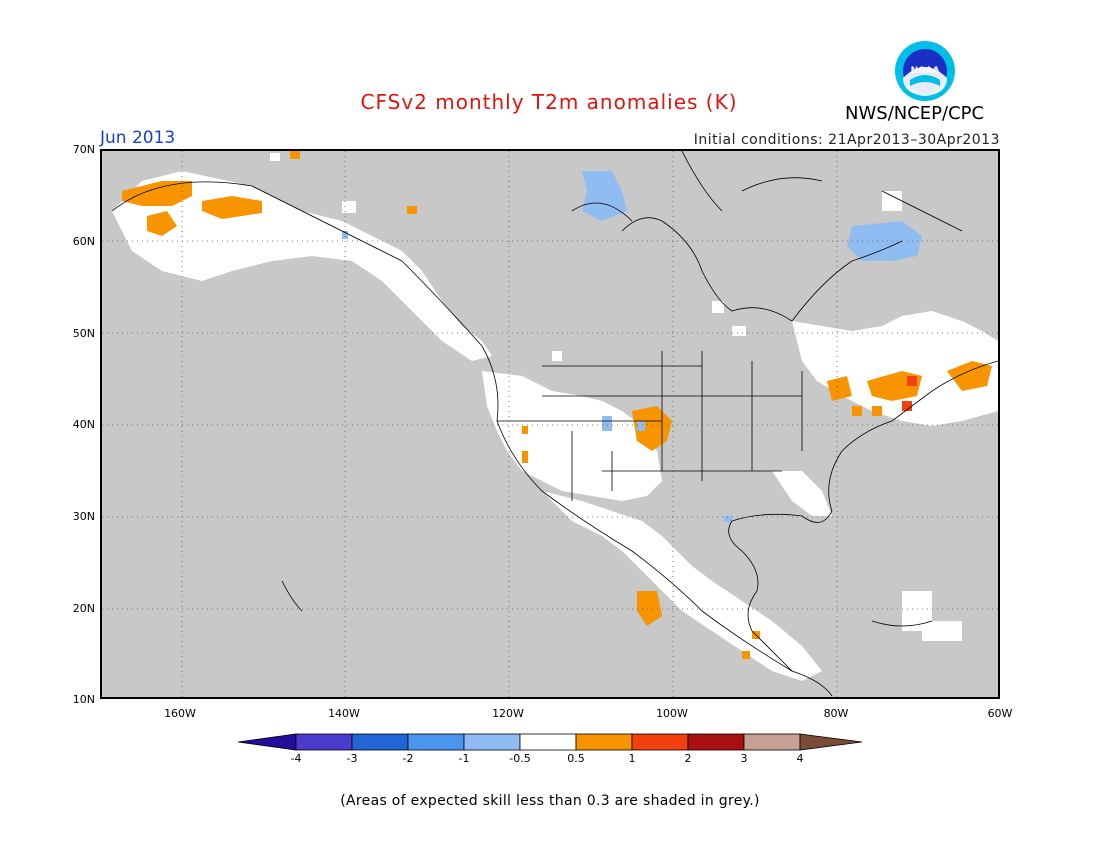 This screenshot has width=1100, height=850. Describe the element at coordinates (352, 758) in the screenshot. I see `colorbar-label: -3` at that location.